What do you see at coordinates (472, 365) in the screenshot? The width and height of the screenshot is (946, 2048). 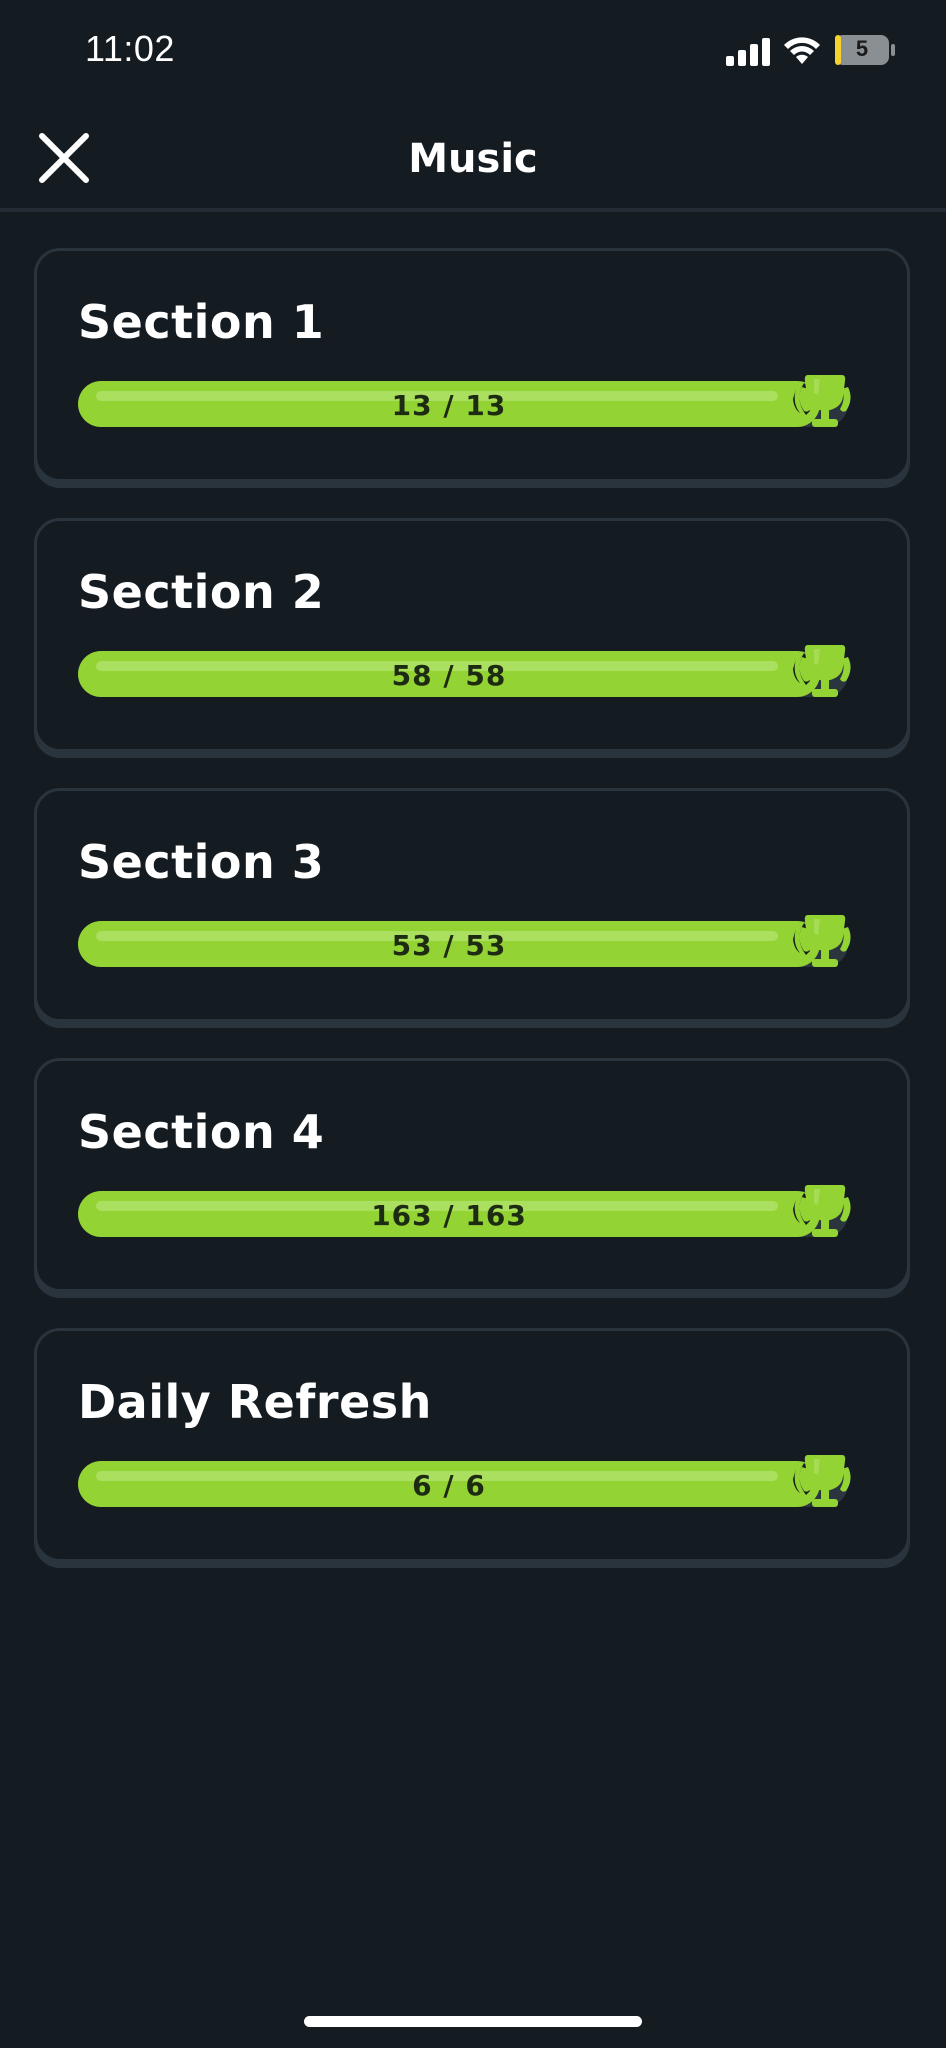 I see `section-card: Section 1 13 / 13` at bounding box center [472, 365].